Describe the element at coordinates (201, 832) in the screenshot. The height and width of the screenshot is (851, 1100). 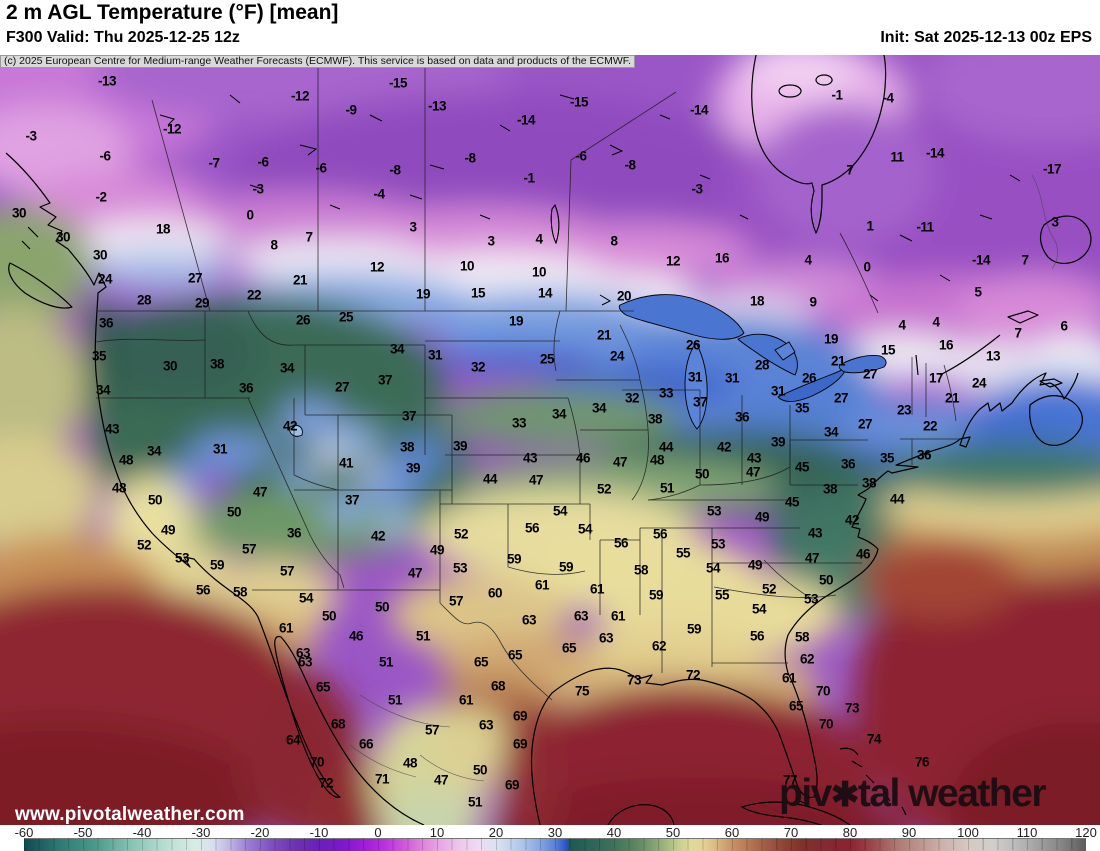
I see `colorbar-tick-label: -30` at that location.